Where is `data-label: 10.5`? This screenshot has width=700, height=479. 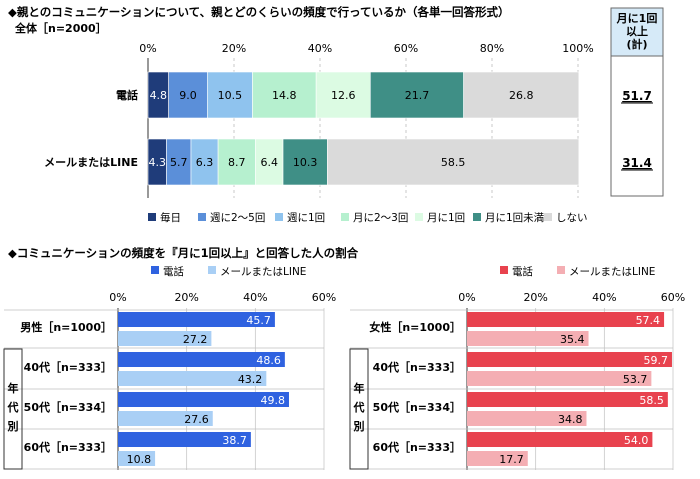
data-label: 10.5 is located at coordinates (230, 95).